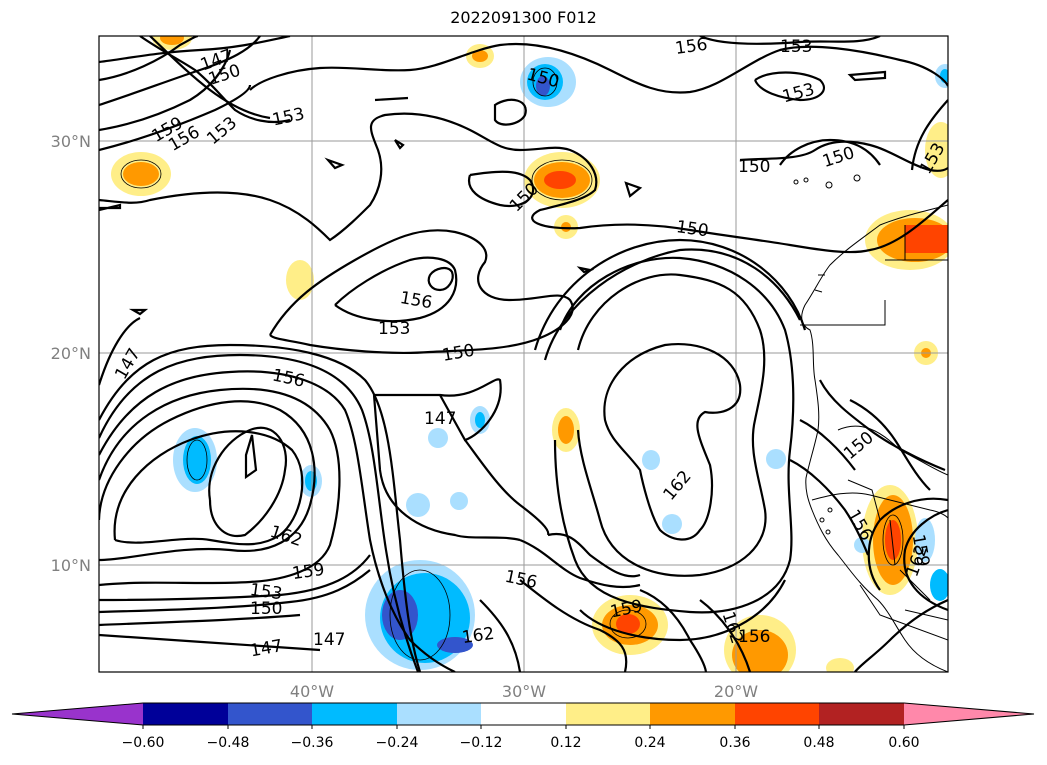 This screenshot has width=1047, height=765. What do you see at coordinates (736, 691) in the screenshot?
I see `lon-label-20w: 20°W` at bounding box center [736, 691].